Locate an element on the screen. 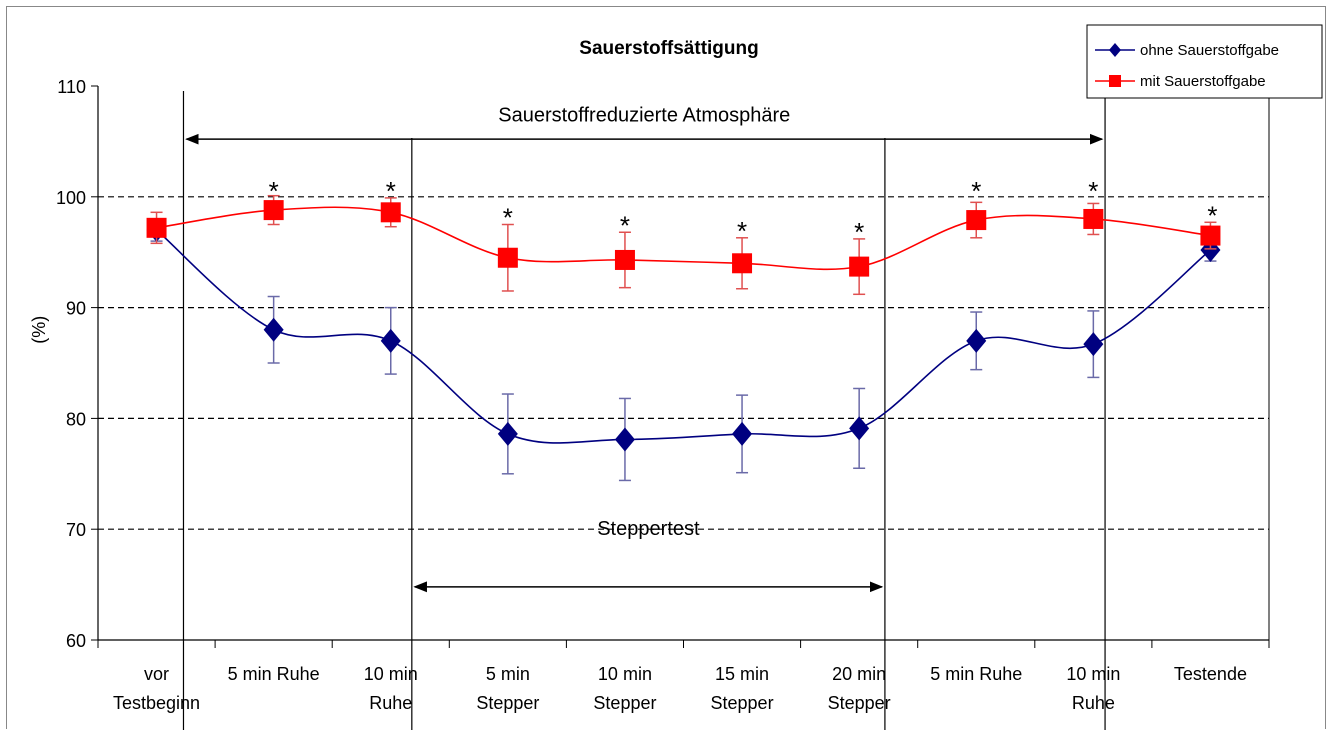 The width and height of the screenshot is (1335, 730). y-tick-label: 60 is located at coordinates (76, 641).